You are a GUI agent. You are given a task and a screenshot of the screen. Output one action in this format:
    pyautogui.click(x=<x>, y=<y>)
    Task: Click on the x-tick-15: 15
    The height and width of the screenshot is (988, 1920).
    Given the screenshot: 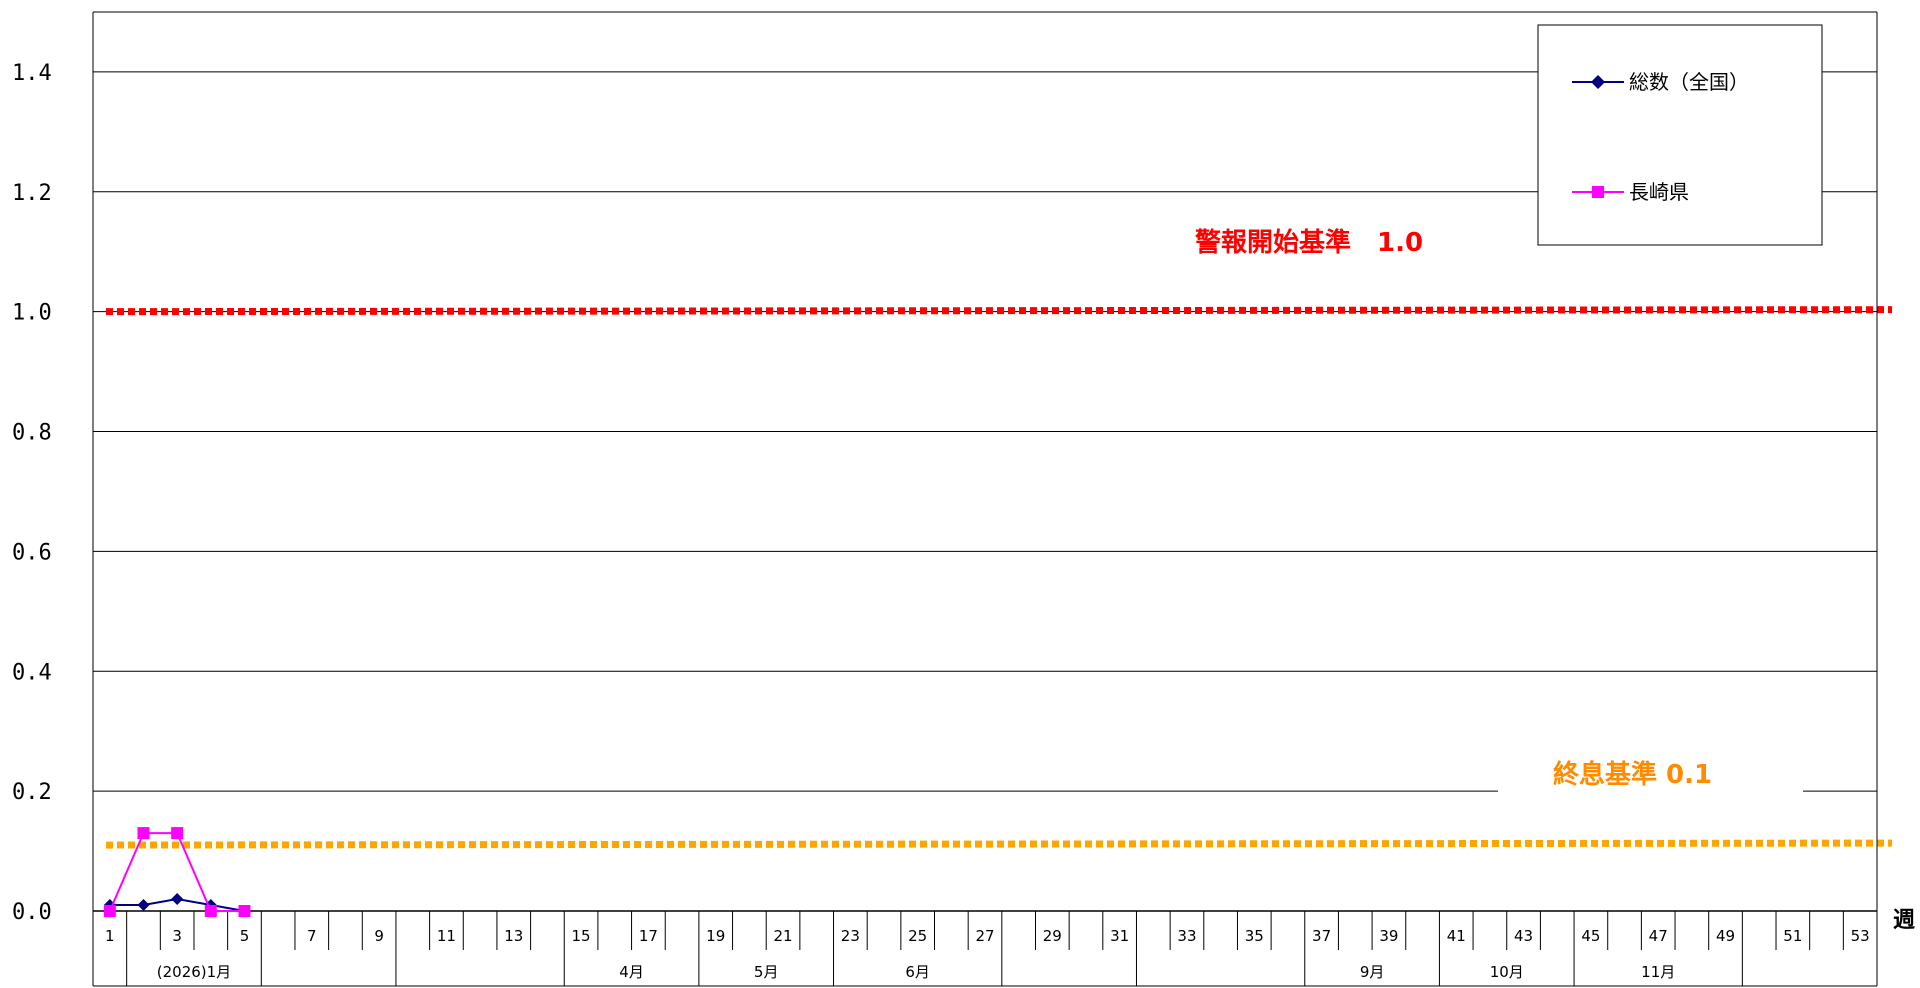 What is the action you would take?
    pyautogui.click(x=581, y=936)
    